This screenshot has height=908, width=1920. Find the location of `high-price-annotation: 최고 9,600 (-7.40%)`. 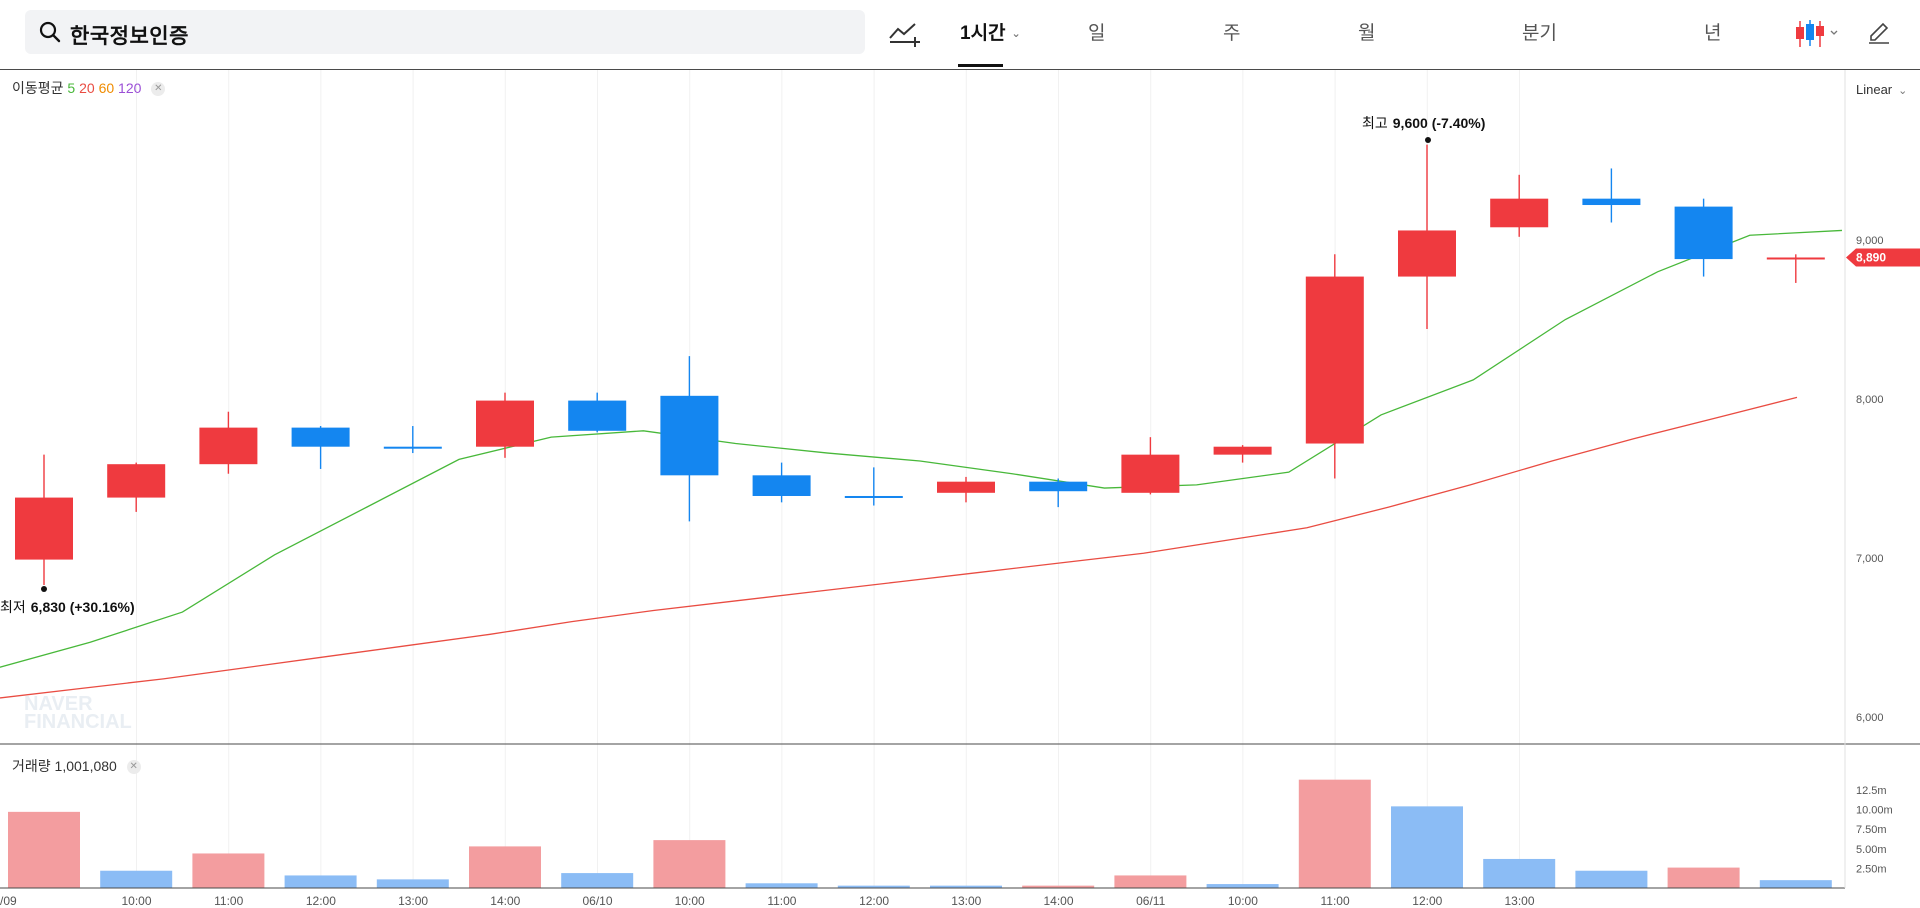

high-price-annotation: 최고 9,600 (-7.40%) is located at coordinates (1423, 129).